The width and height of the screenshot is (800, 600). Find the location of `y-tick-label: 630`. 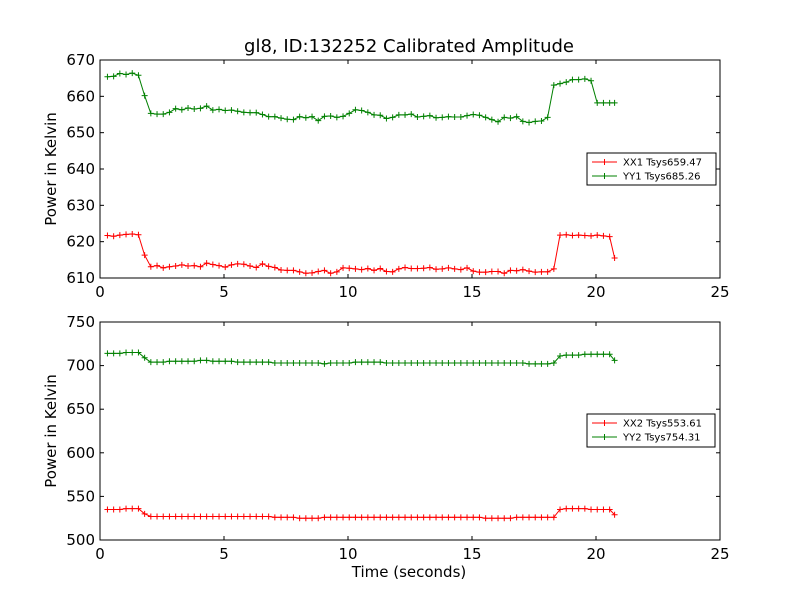

y-tick-label: 630 is located at coordinates (80, 205).